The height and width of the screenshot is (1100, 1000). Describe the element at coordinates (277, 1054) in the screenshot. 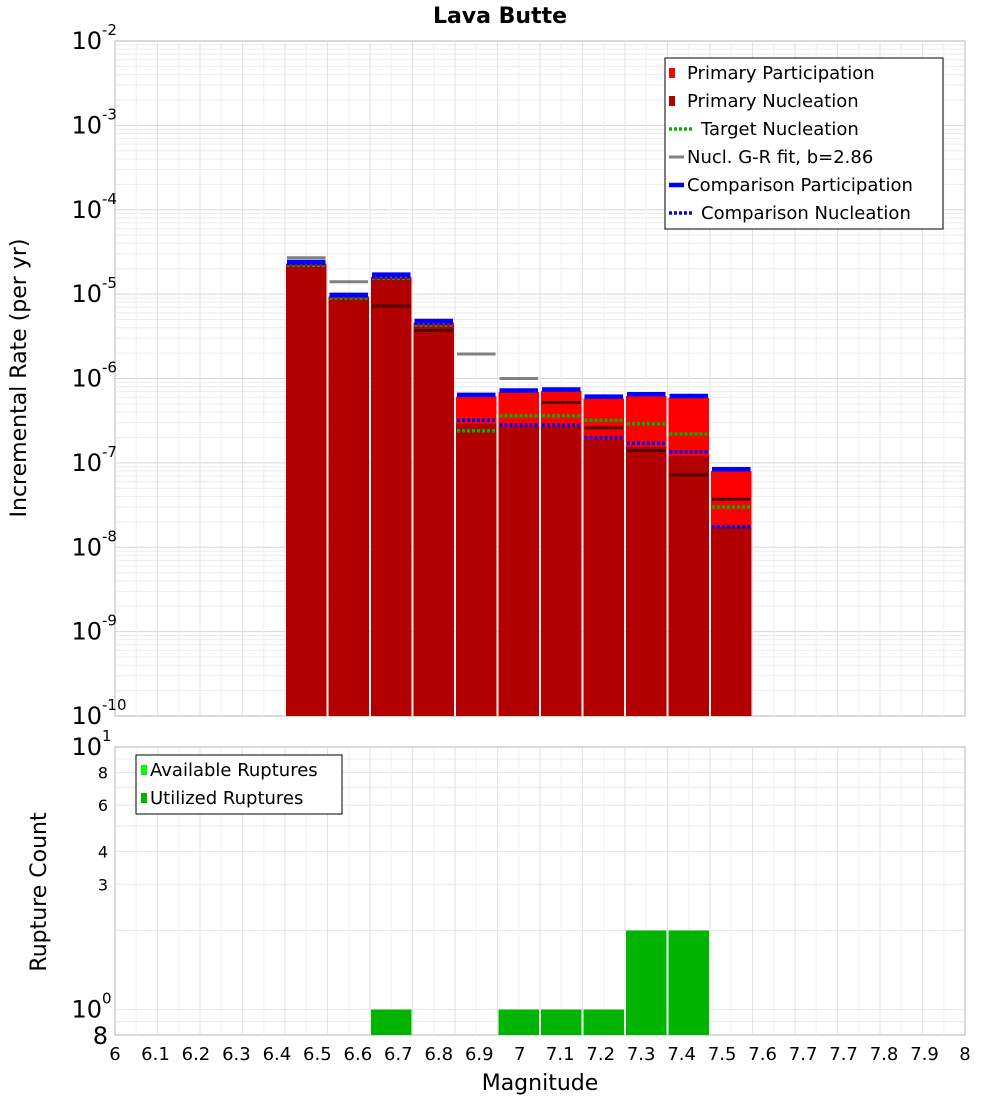

I see `x-tick-label: 6.4` at that location.